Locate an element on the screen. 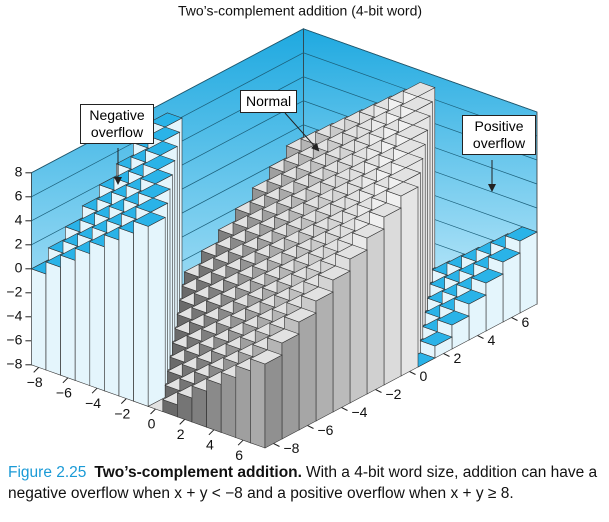 This screenshot has height=522, width=609. x-tick-label: −6 is located at coordinates (64, 393).